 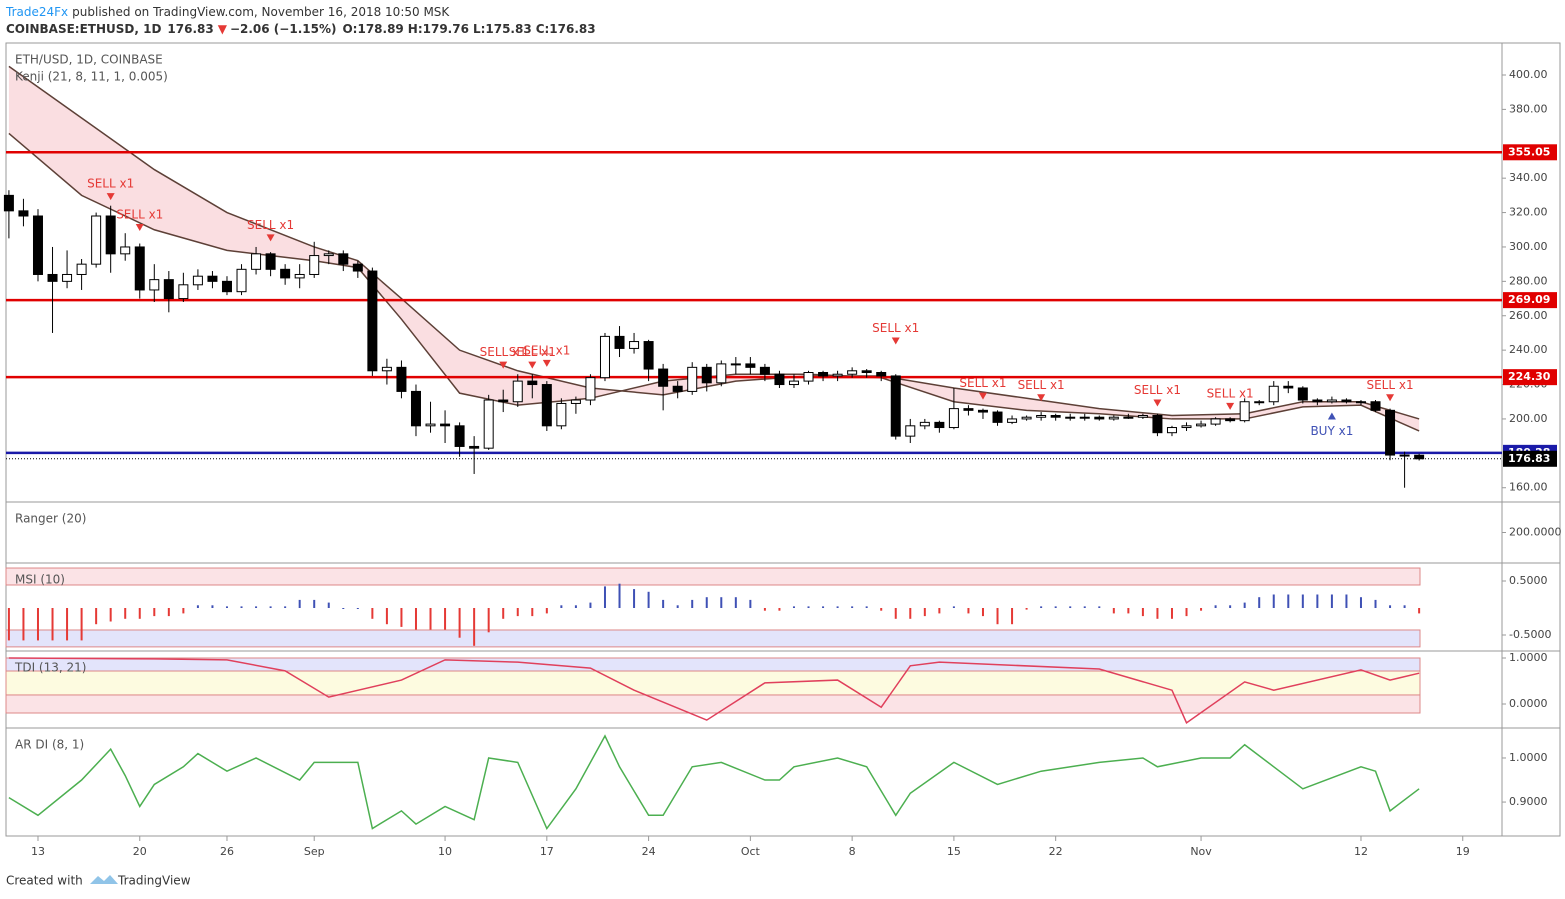 What do you see at coordinates (1530, 152) in the screenshot?
I see `level-tag` at bounding box center [1530, 152].